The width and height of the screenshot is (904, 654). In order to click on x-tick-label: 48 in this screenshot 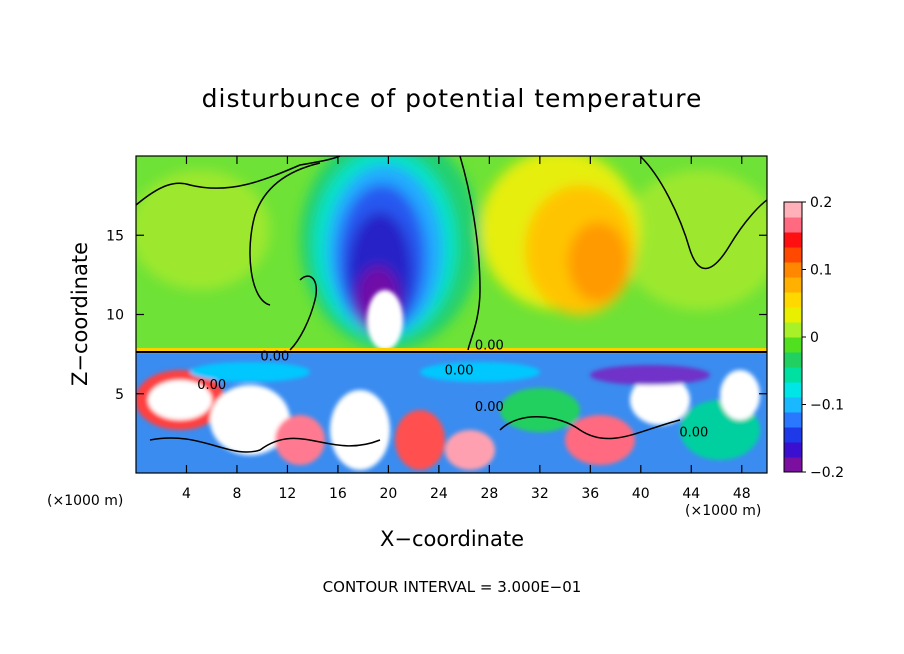, I will do `click(742, 494)`.